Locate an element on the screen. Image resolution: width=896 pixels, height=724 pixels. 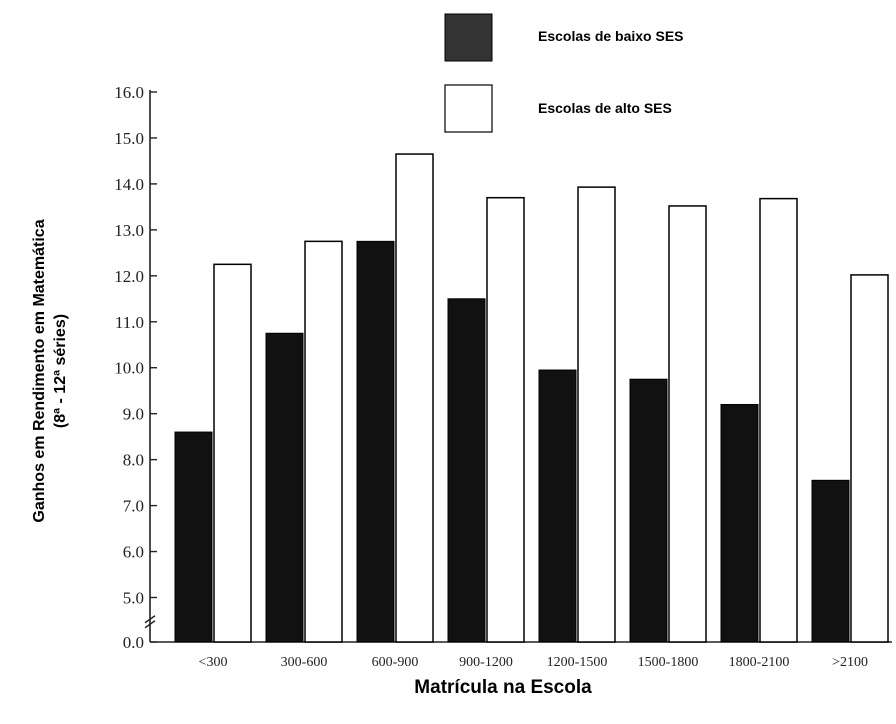
x-tick-label: 600-900 is located at coordinates (395, 662).